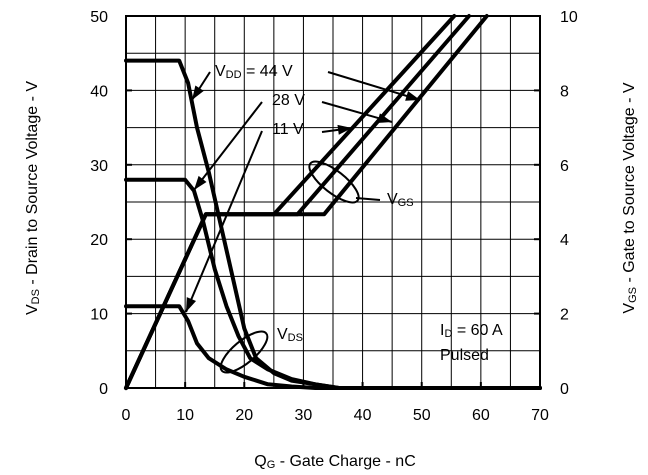  Describe the element at coordinates (412, 96) in the screenshot. I see `arrow-vdd-44v-vgs-head` at that location.